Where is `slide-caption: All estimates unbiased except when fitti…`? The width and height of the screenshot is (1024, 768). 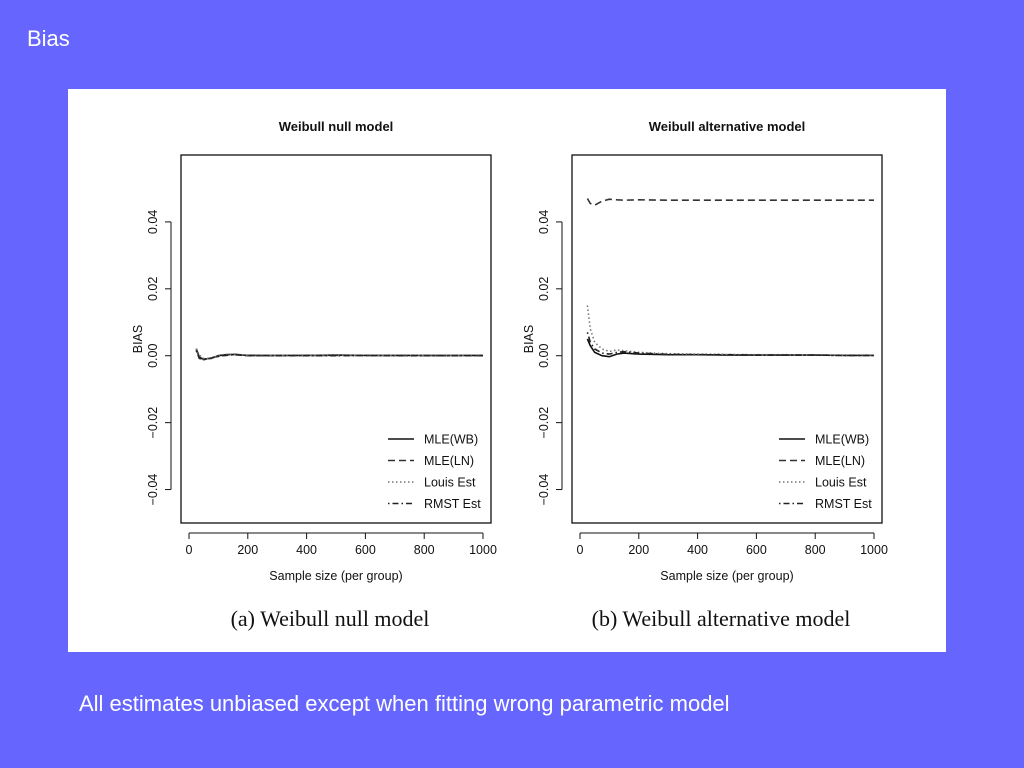
slide-caption: All estimates unbiased except when fitti… is located at coordinates (404, 703).